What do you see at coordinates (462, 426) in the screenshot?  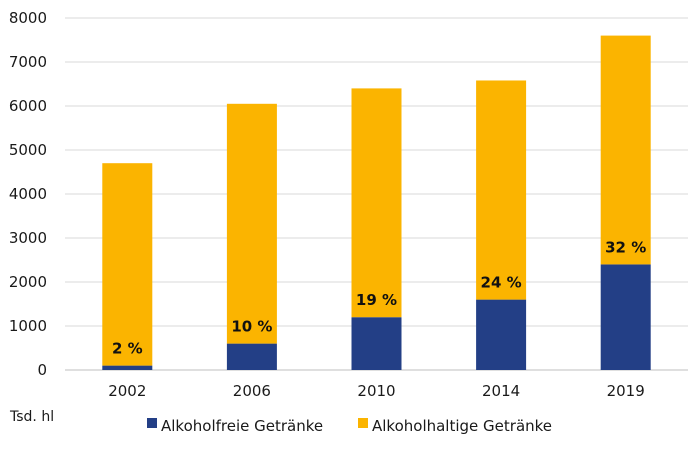 I see `legend-label-alkoholhaltige: Alkoholhaltige Getränke` at bounding box center [462, 426].